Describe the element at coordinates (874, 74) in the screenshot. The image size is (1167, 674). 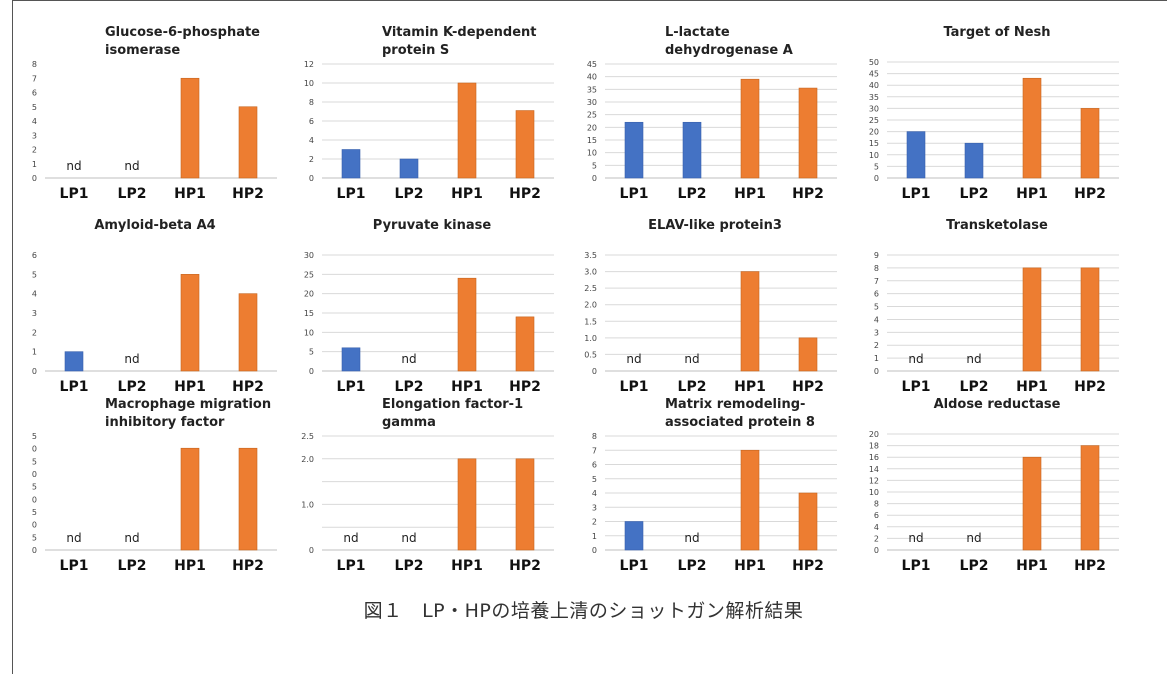
I see `y-tick-label: 45` at that location.